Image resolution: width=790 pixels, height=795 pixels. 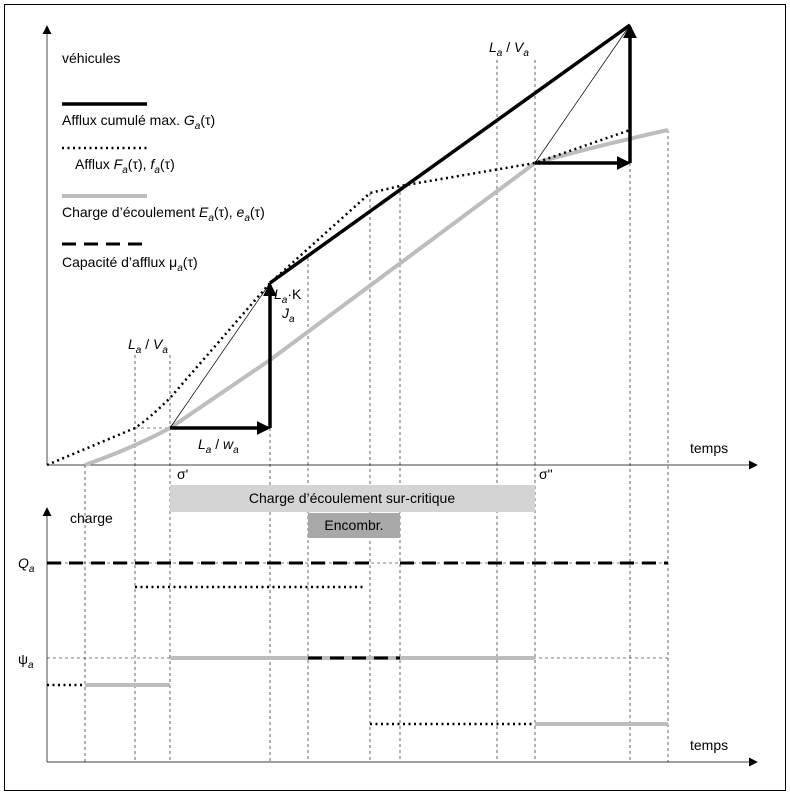 I want to click on text-part: Q, so click(x=23, y=563).